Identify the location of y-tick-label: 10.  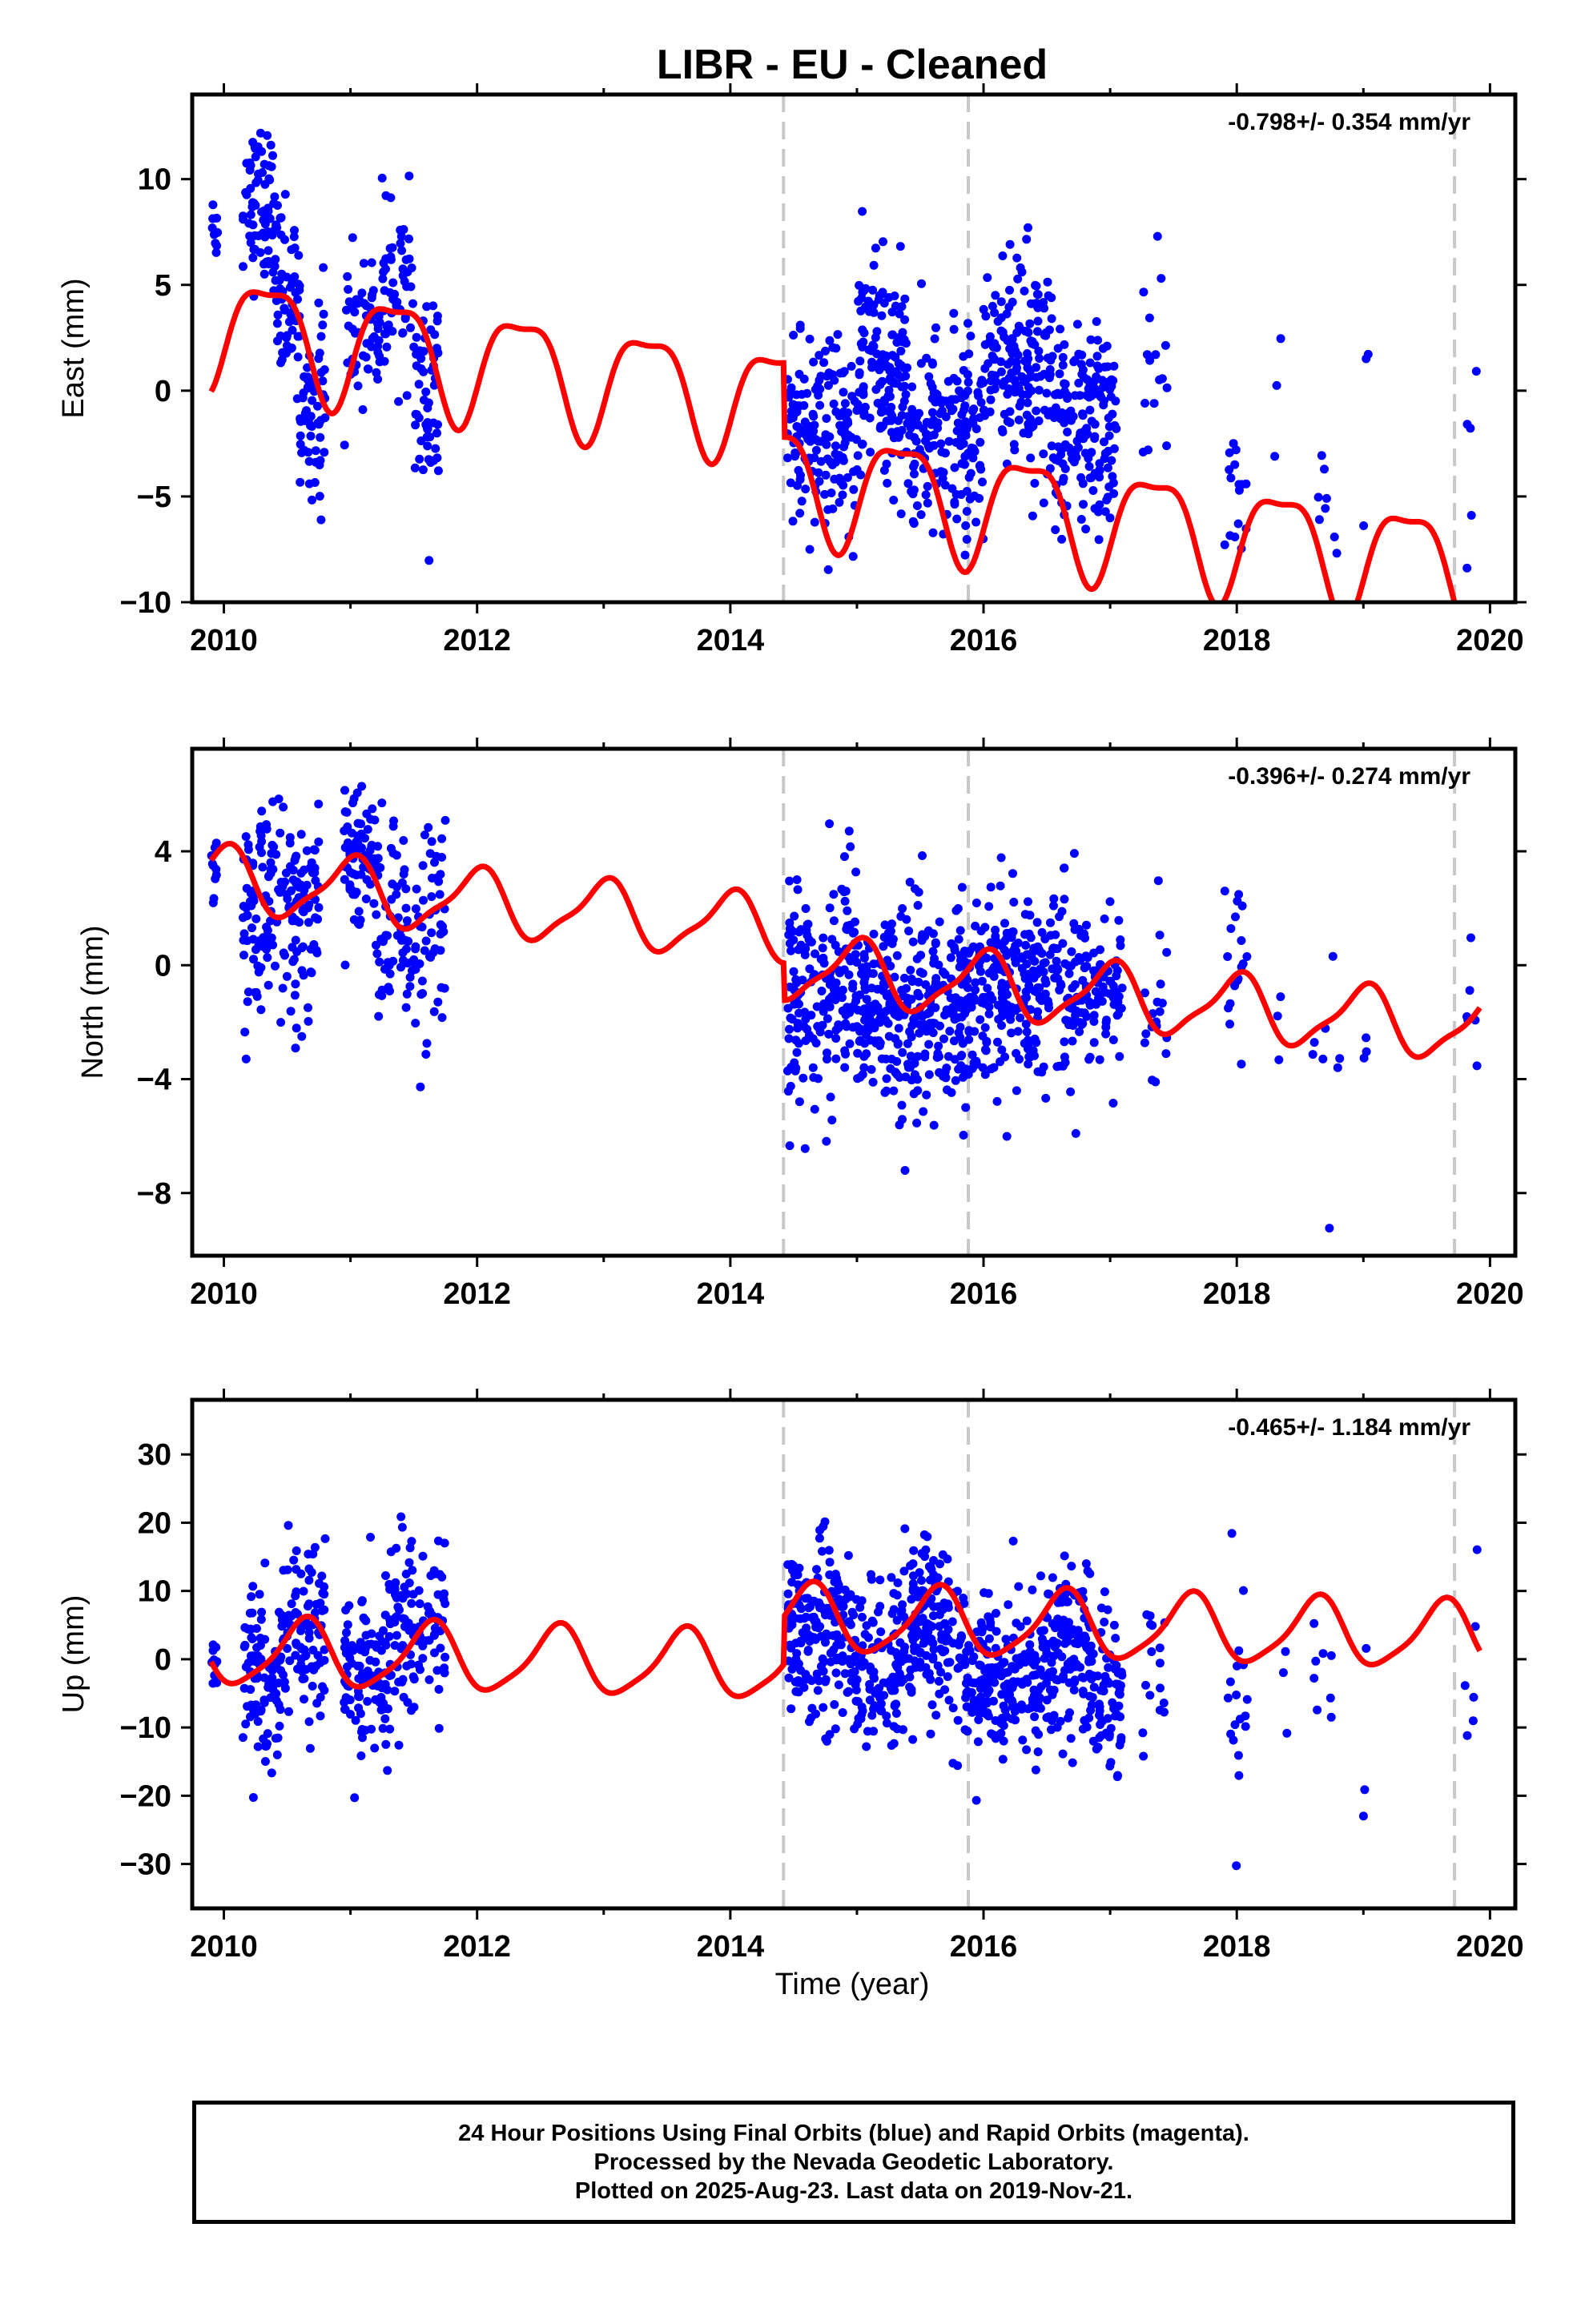
(154, 180).